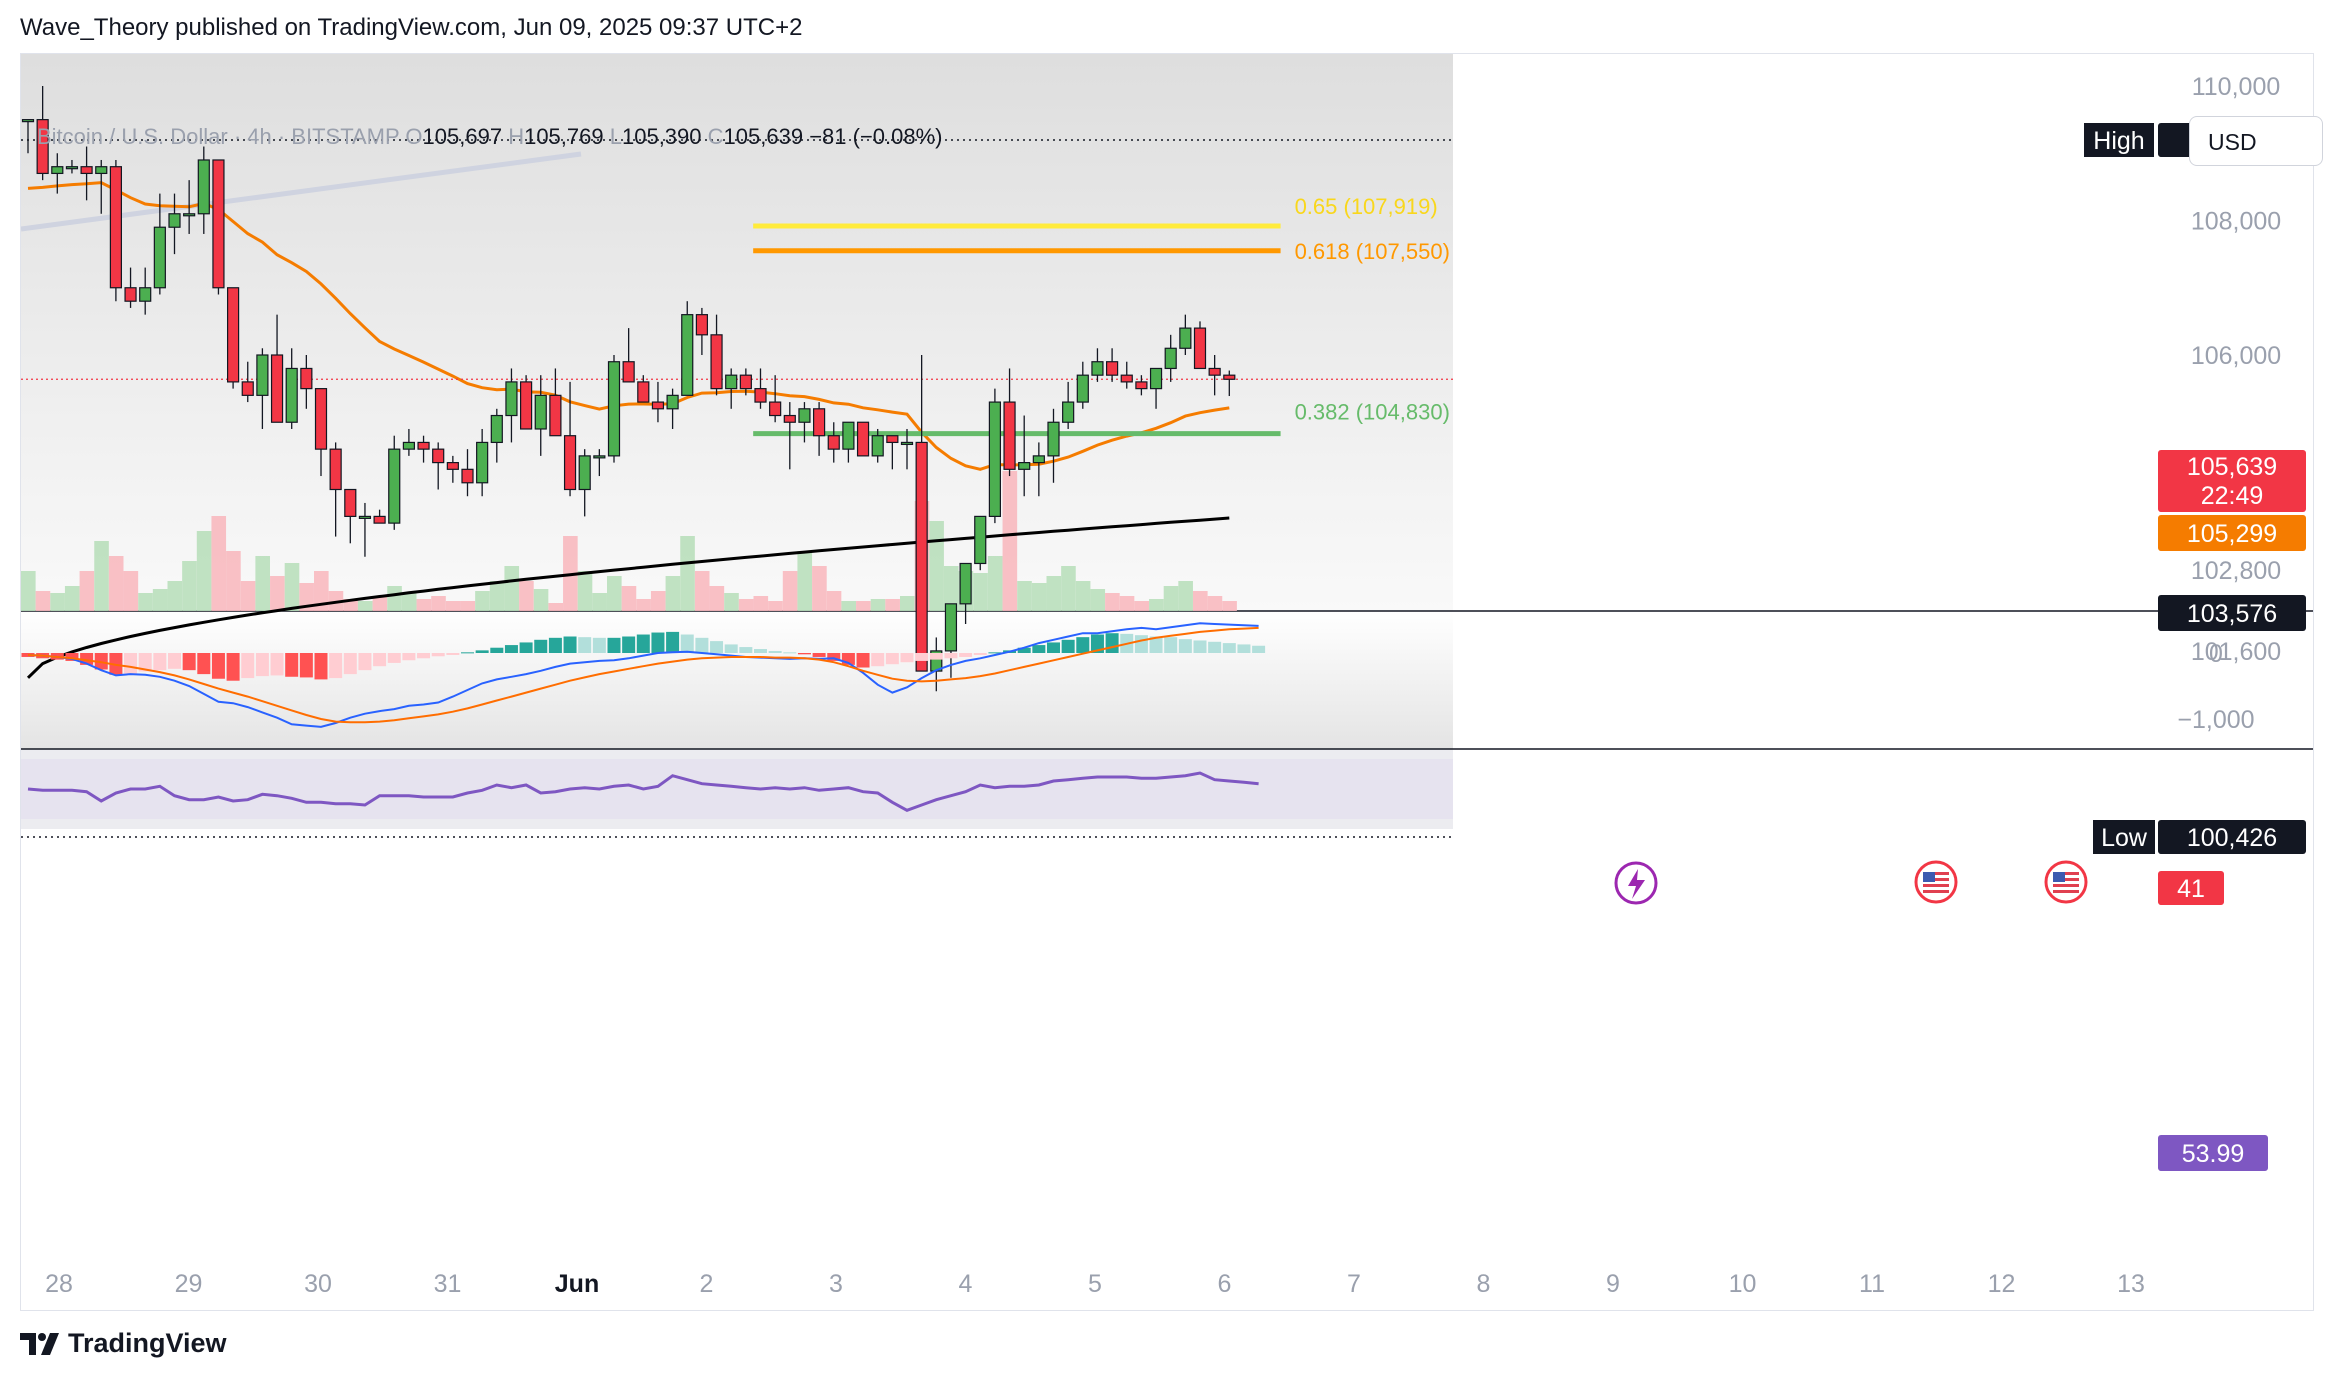 The height and width of the screenshot is (1380, 2332). What do you see at coordinates (643, 675) in the screenshot?
I see `macd-line` at bounding box center [643, 675].